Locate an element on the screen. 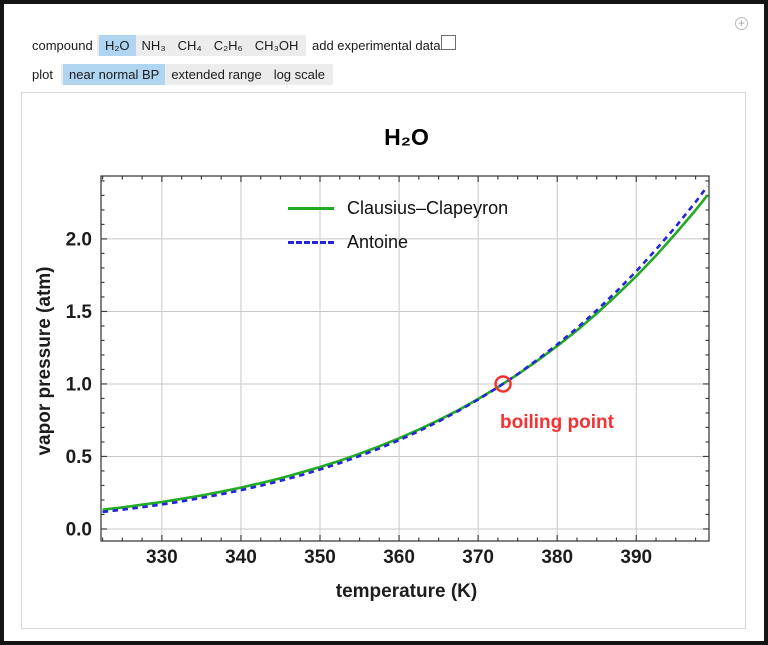  y-tick-label: 1.0 is located at coordinates (79, 384).